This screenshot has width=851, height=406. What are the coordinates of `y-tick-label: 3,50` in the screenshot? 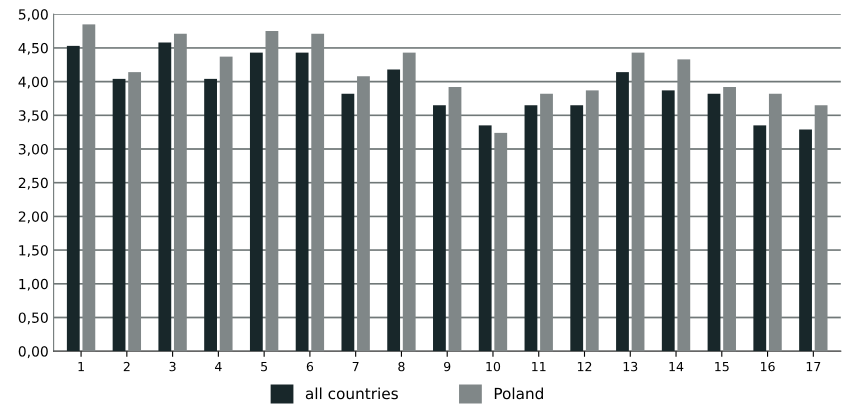 It's located at (33, 116).